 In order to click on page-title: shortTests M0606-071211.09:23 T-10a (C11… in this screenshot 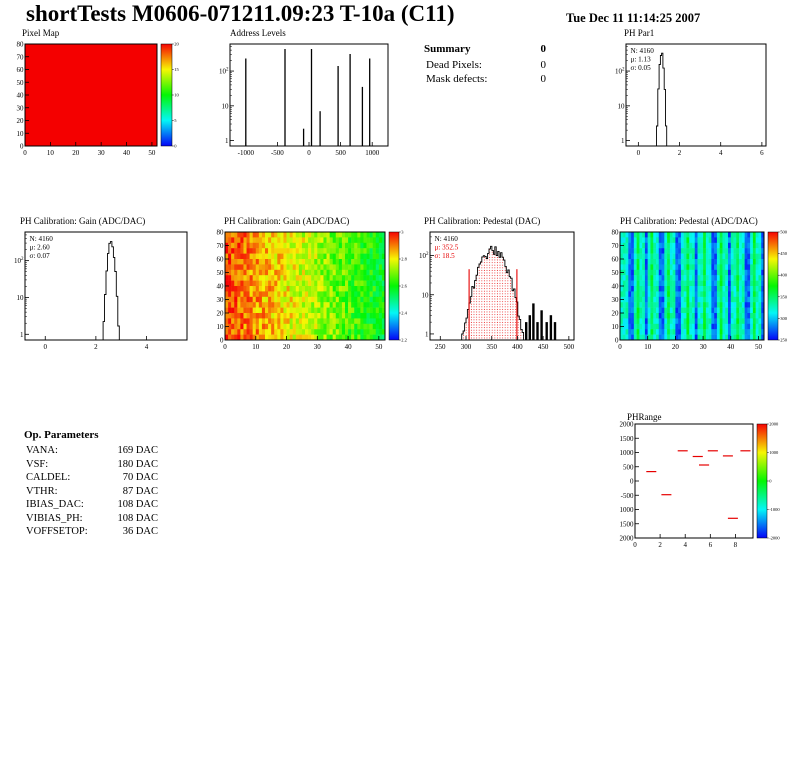, I will do `click(240, 13)`.